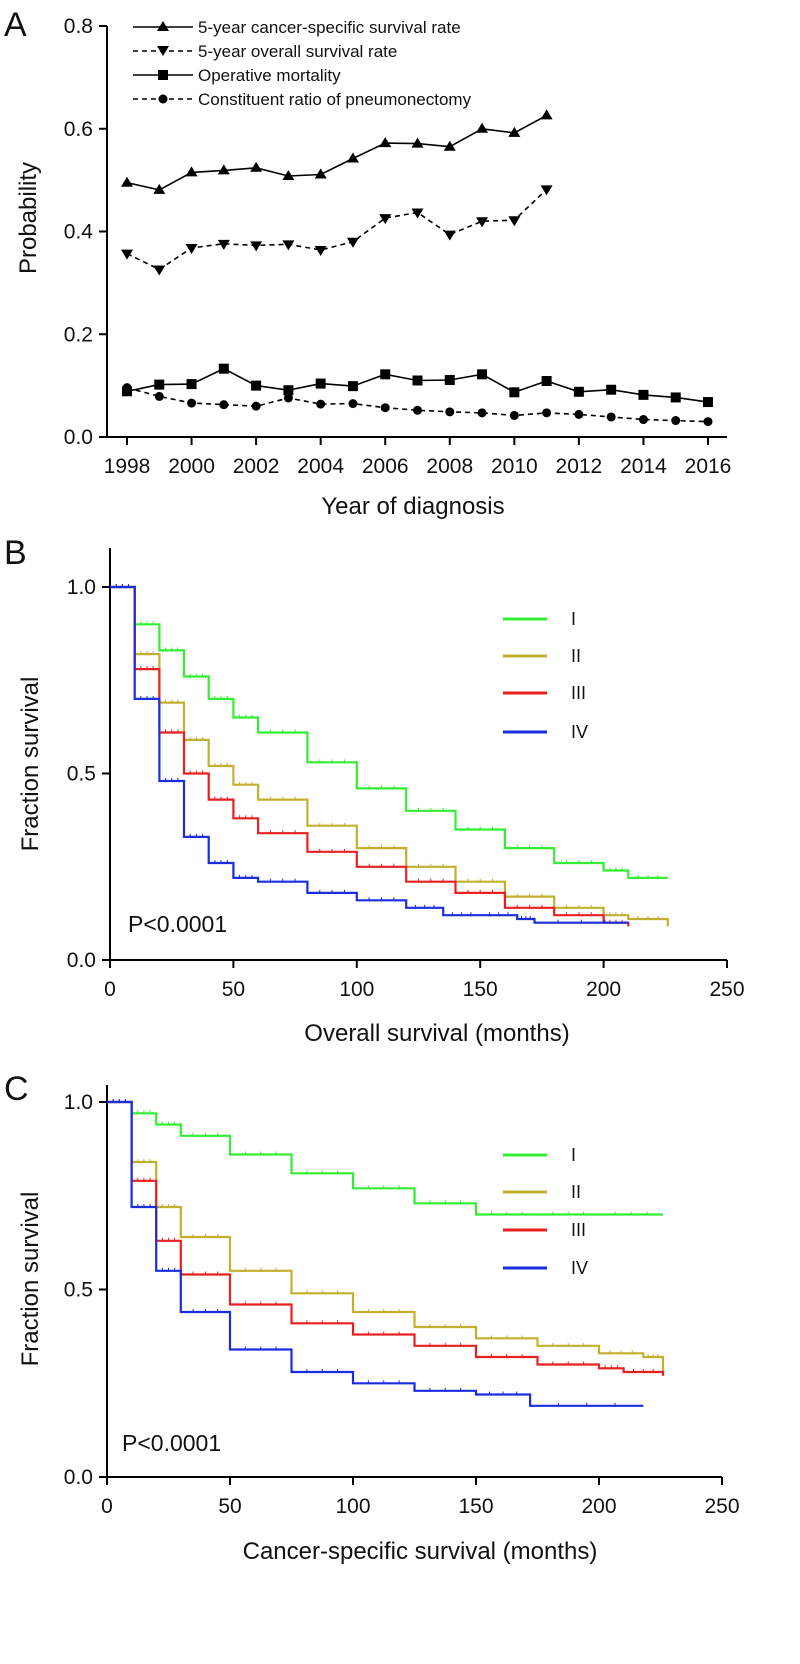 The image size is (800, 1664). Describe the element at coordinates (163, 51) in the screenshot. I see `legend-triangle-down-marker` at that location.